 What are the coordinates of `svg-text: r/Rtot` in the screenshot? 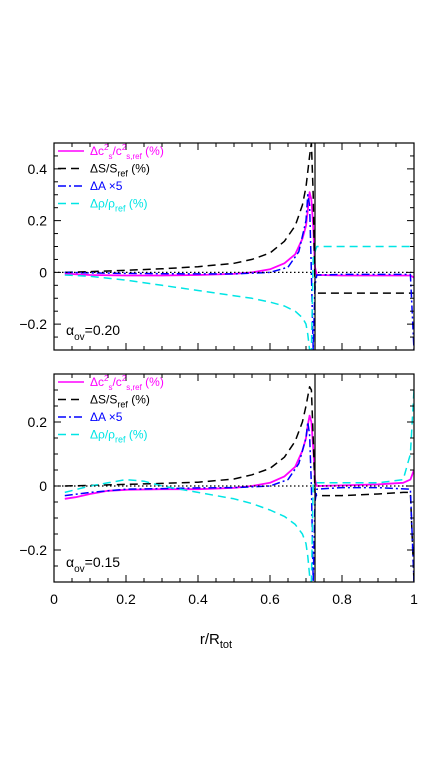 It's located at (216, 641).